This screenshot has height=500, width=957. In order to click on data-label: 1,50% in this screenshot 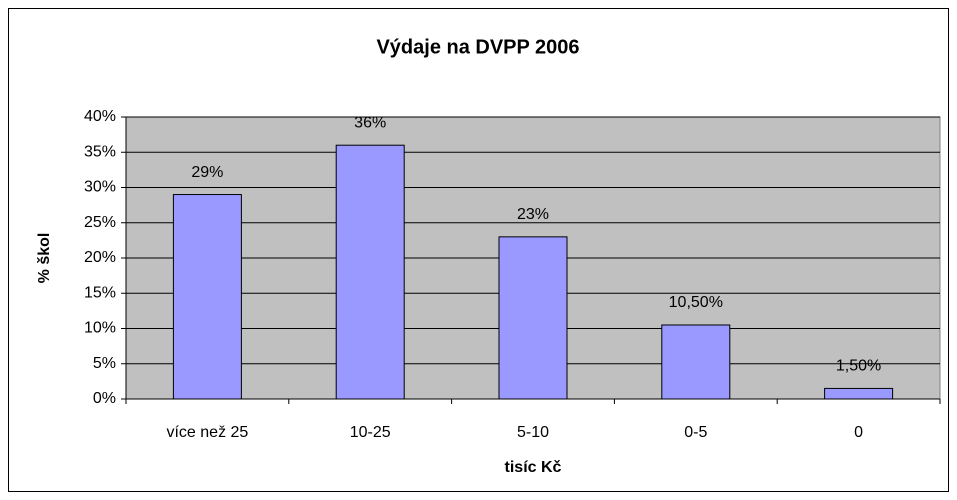, I will do `click(858, 366)`.